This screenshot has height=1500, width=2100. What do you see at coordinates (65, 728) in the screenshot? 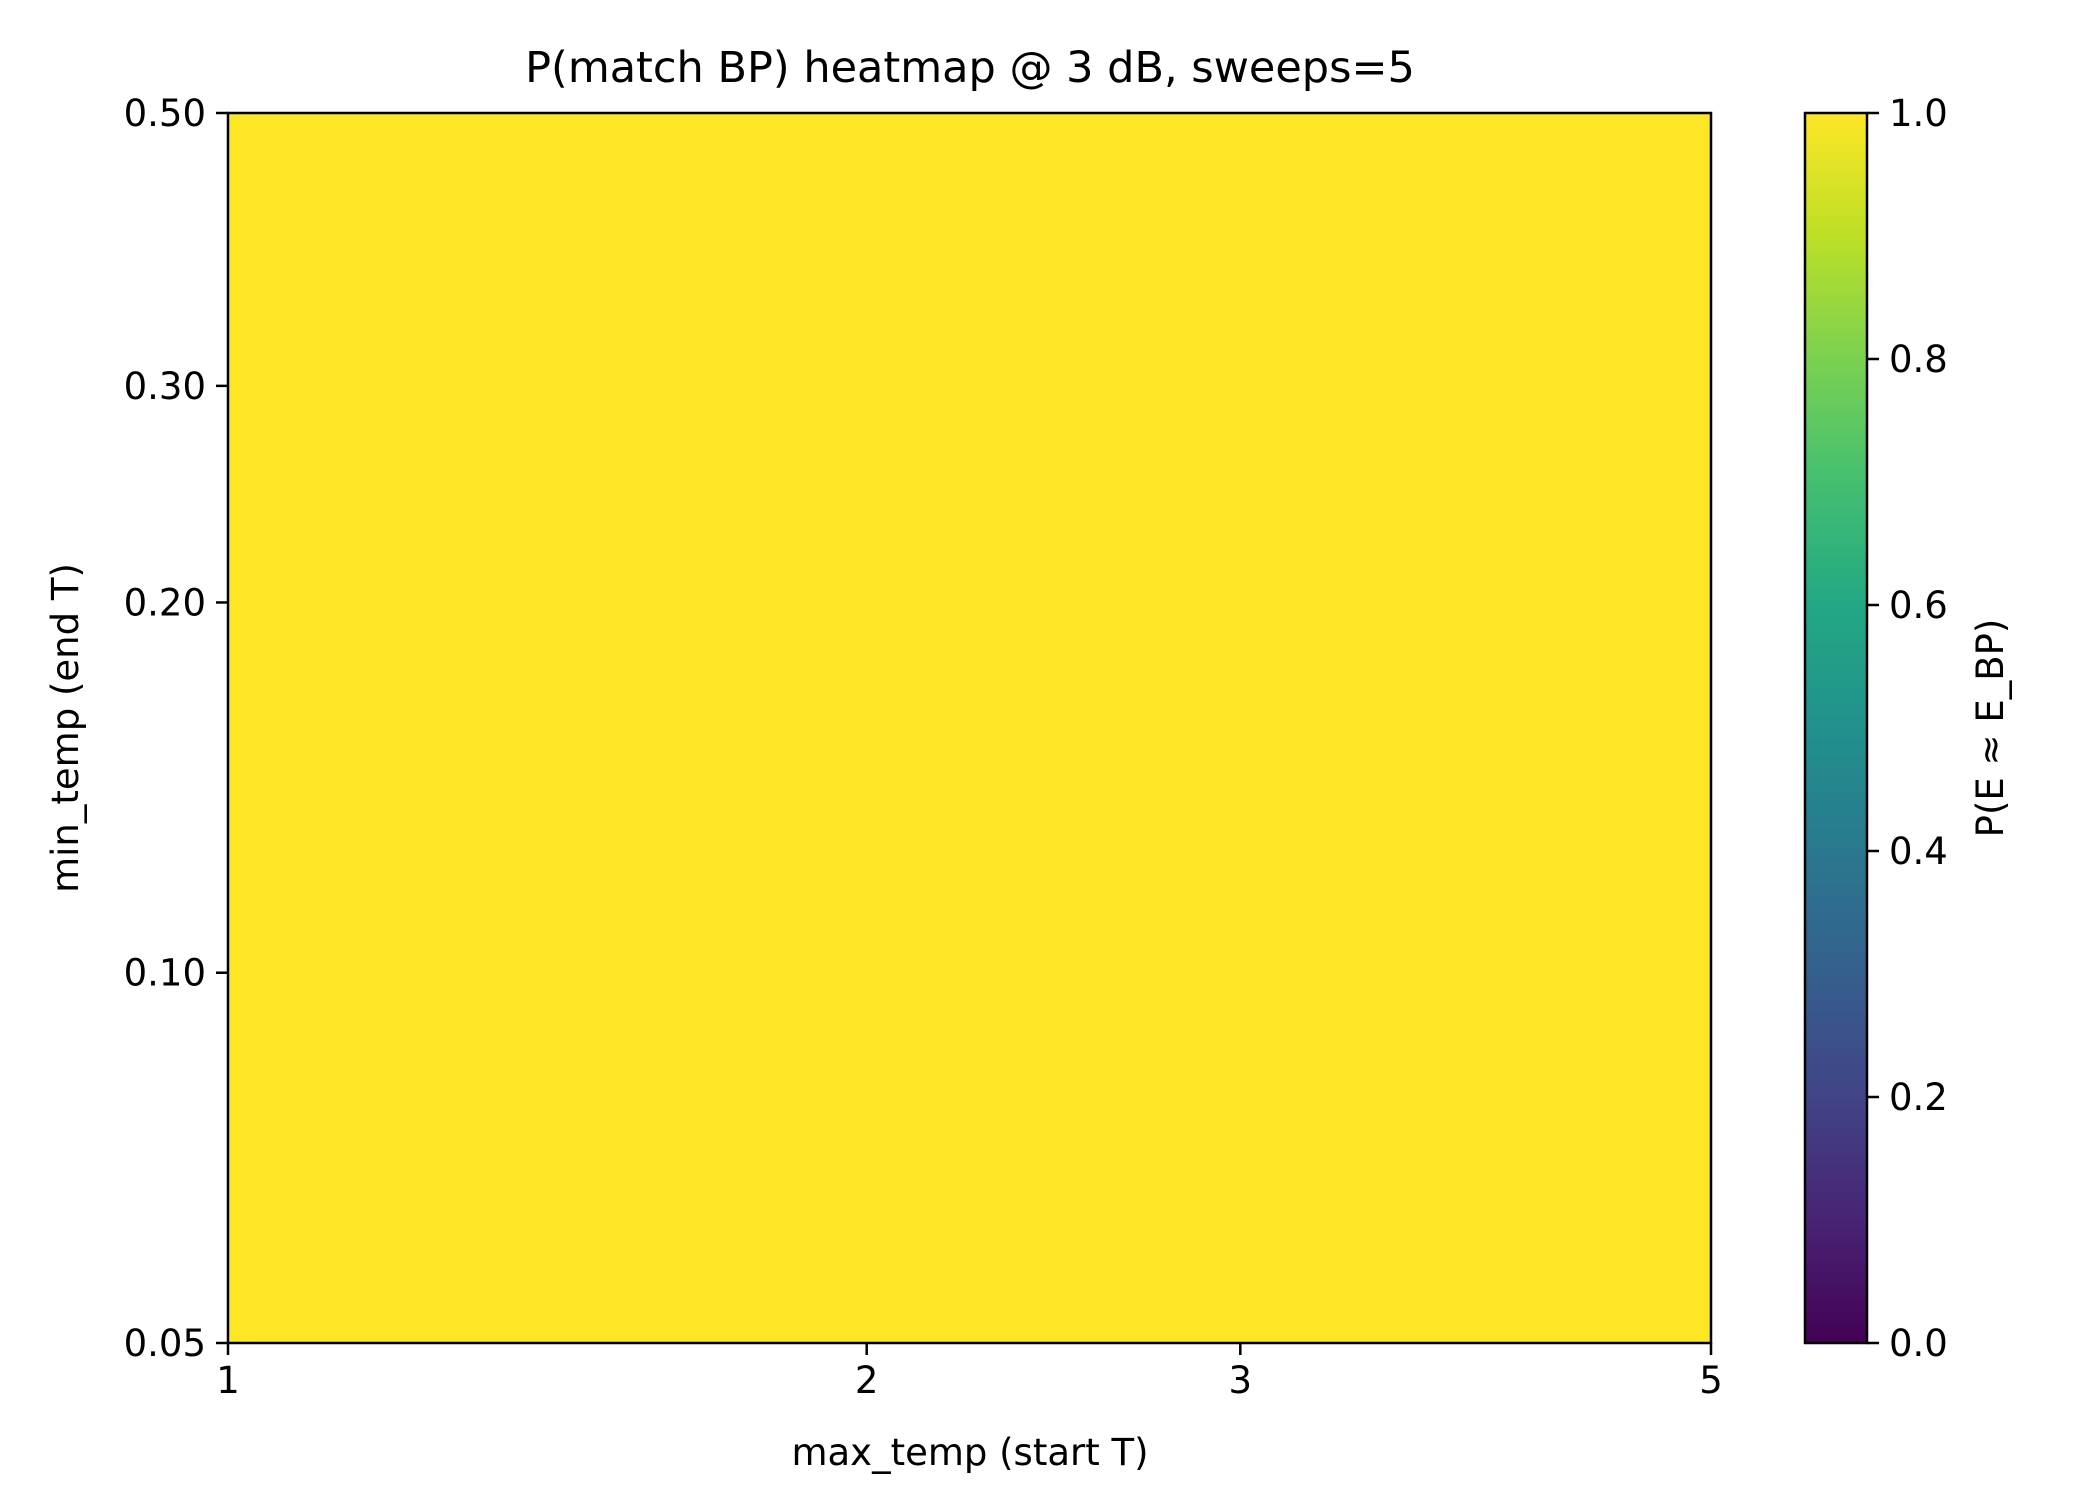
I see `y-axis-label: min_temp (end T)` at bounding box center [65, 728].